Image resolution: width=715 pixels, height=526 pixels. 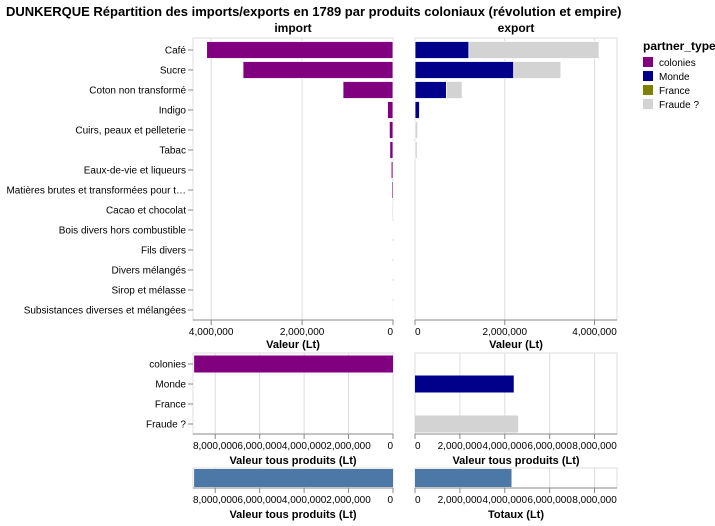 I want to click on legend-item-fraude: Fraude ?, so click(x=671, y=105).